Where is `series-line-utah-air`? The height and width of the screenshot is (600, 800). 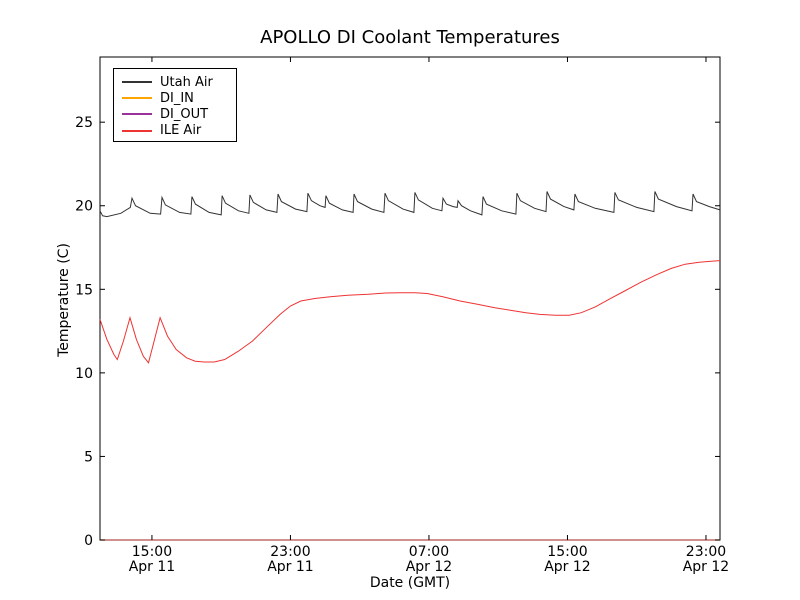
series-line-utah-air is located at coordinates (410, 204).